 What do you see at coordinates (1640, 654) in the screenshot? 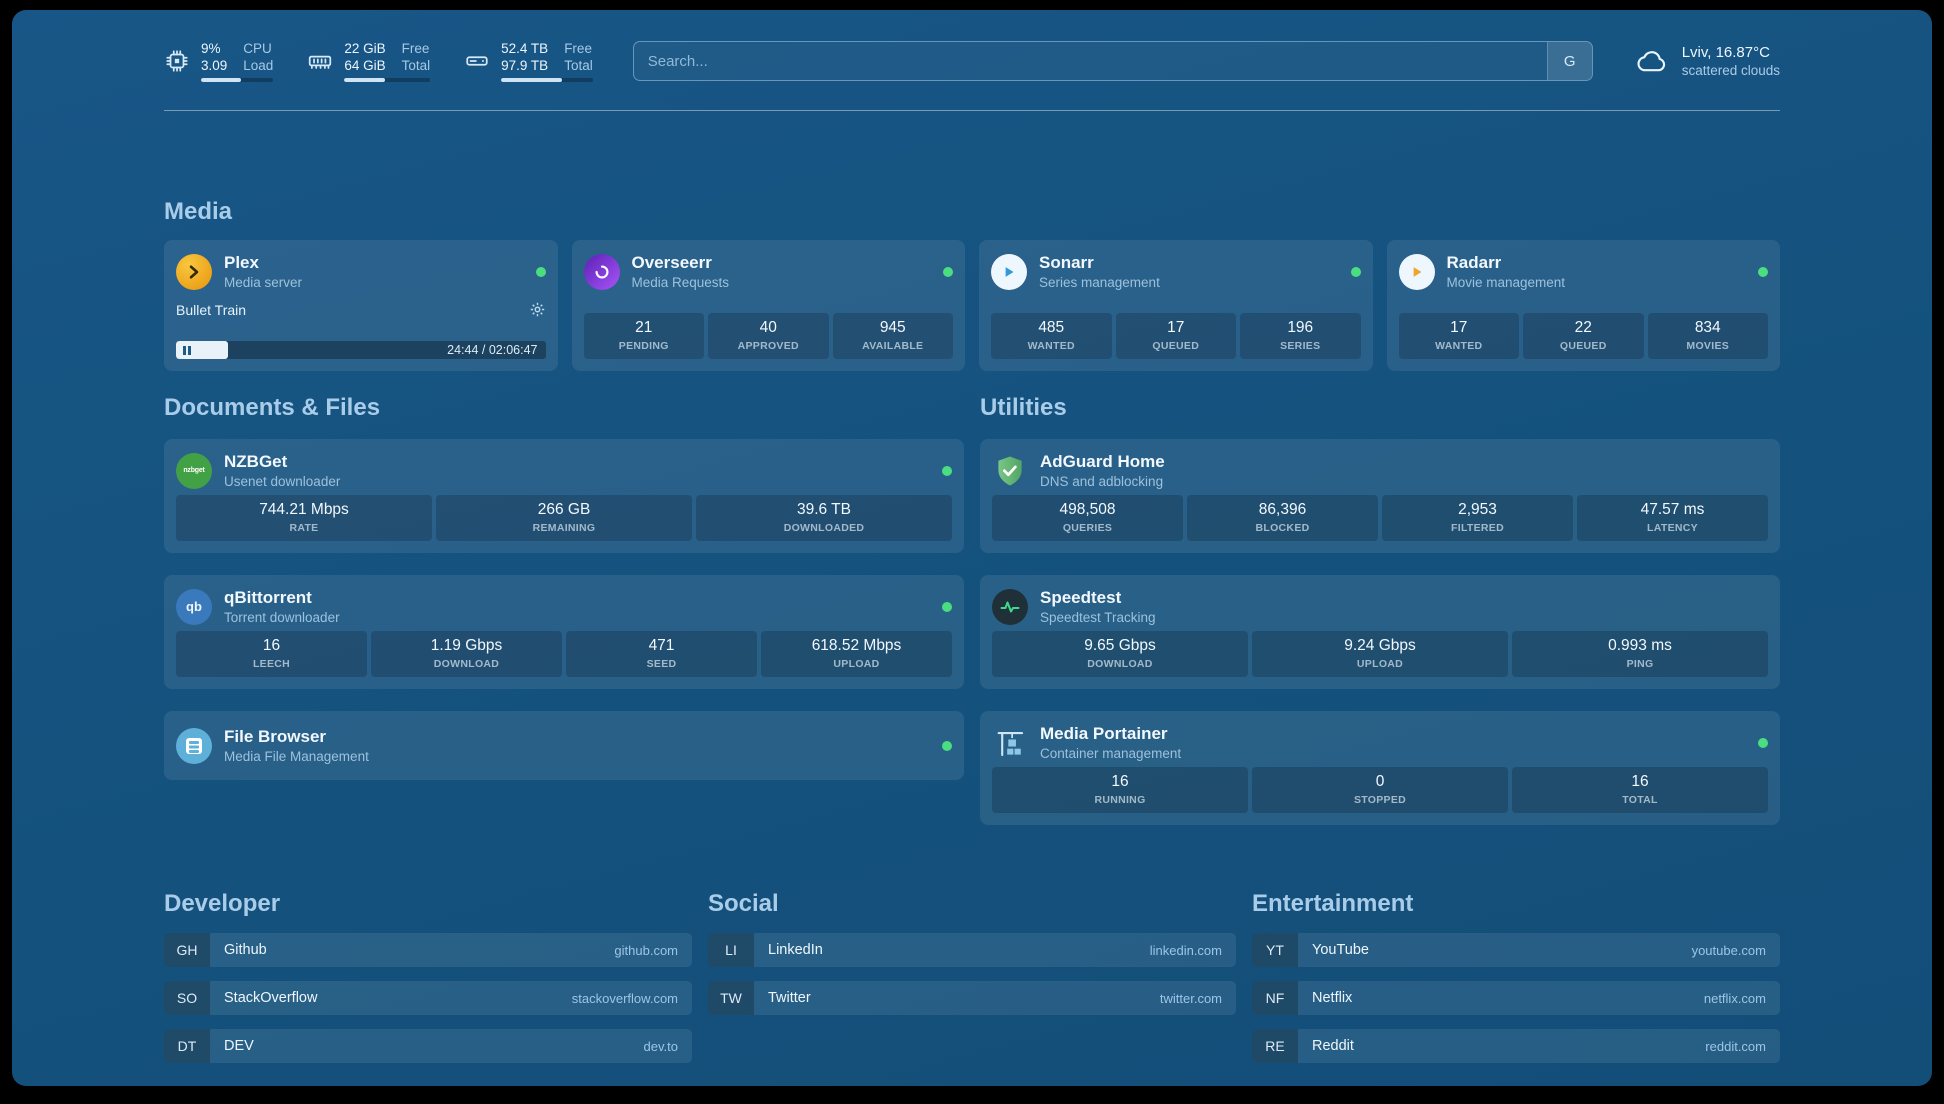
I see `stat-ping: 0.993 ms PING` at bounding box center [1640, 654].